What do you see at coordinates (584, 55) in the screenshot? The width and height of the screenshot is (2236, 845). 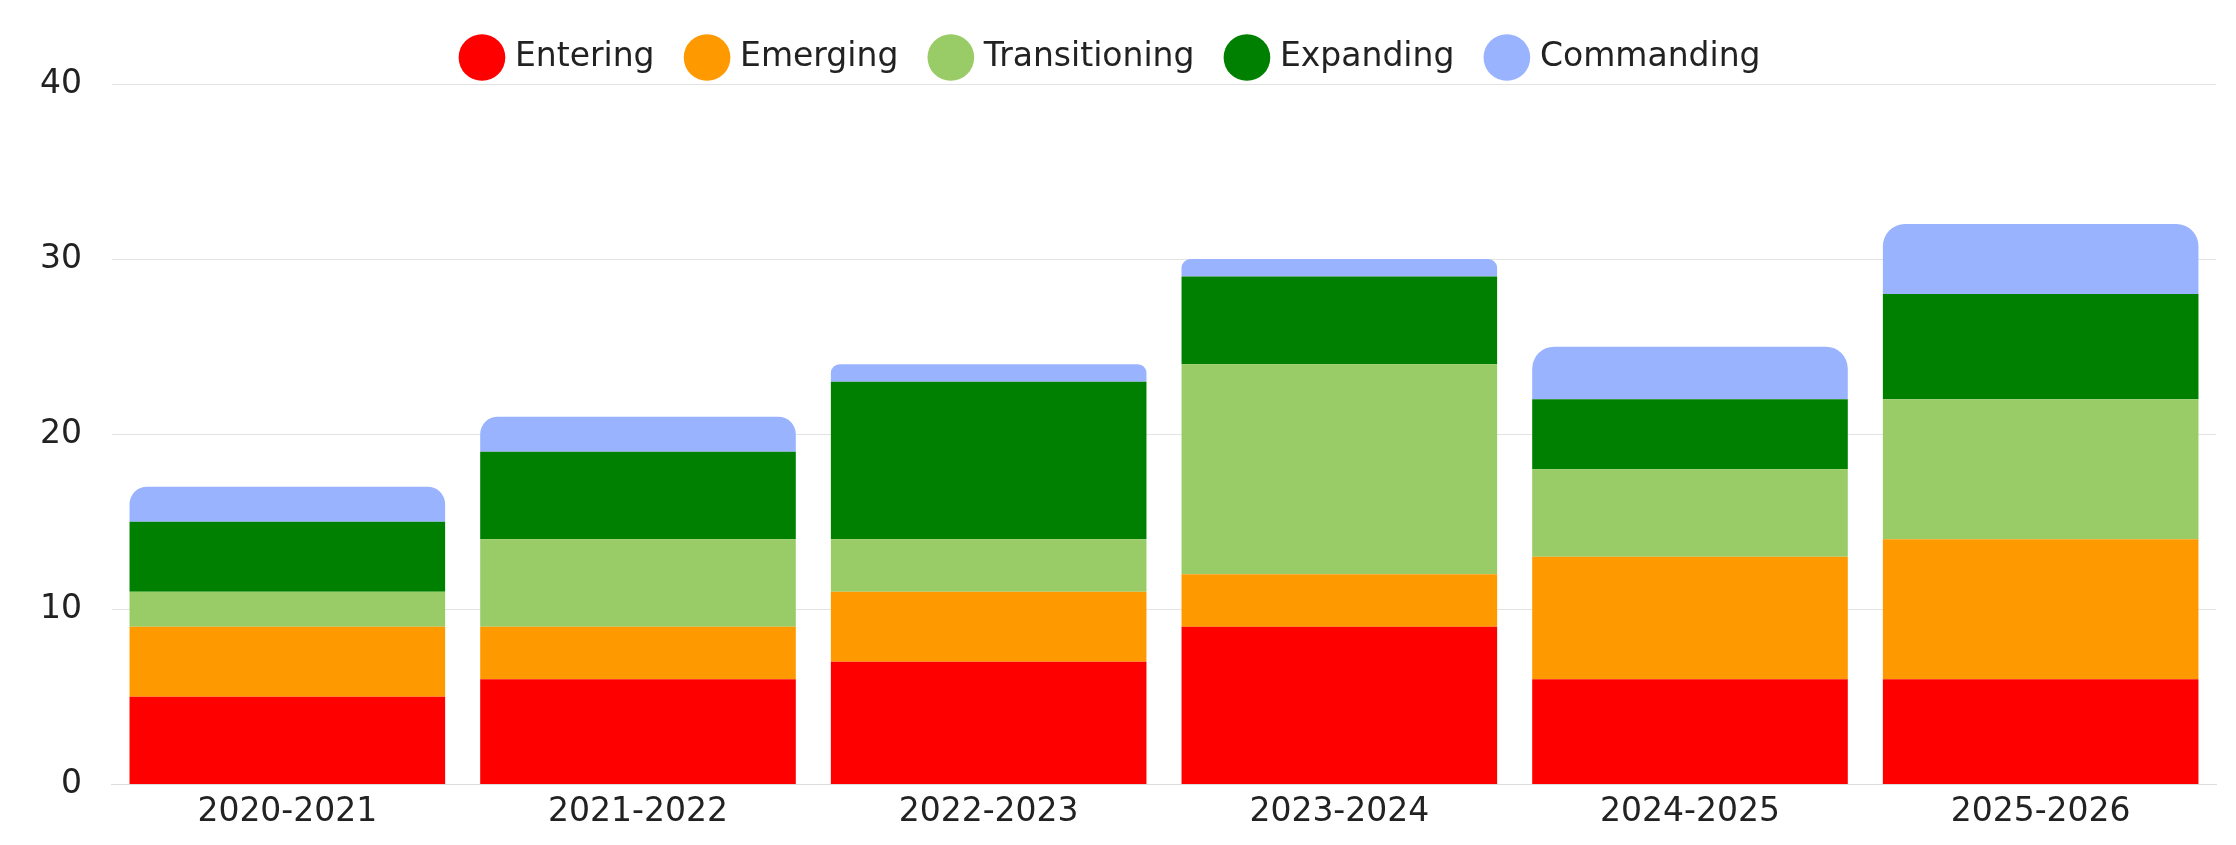 I see `legend-label: Entering` at bounding box center [584, 55].